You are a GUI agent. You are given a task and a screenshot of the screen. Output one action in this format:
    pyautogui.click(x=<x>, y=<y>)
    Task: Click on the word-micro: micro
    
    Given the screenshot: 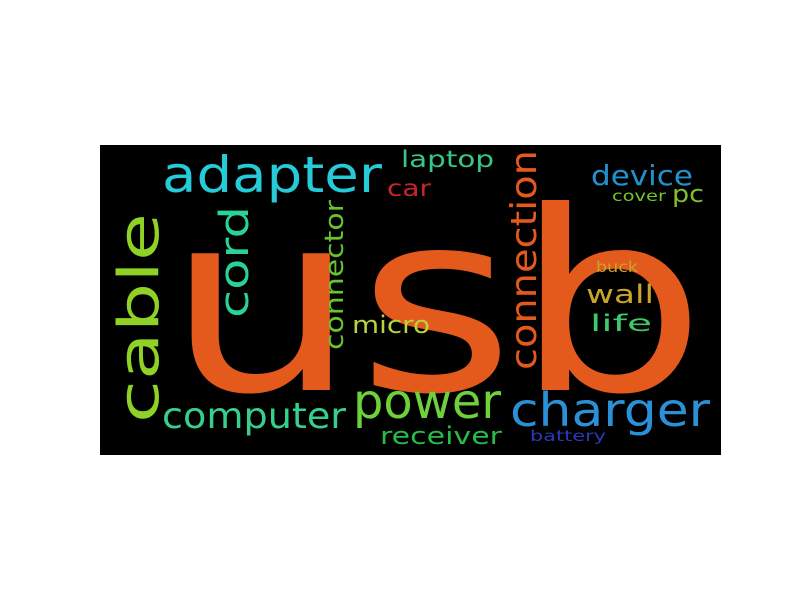 What is the action you would take?
    pyautogui.click(x=391, y=325)
    